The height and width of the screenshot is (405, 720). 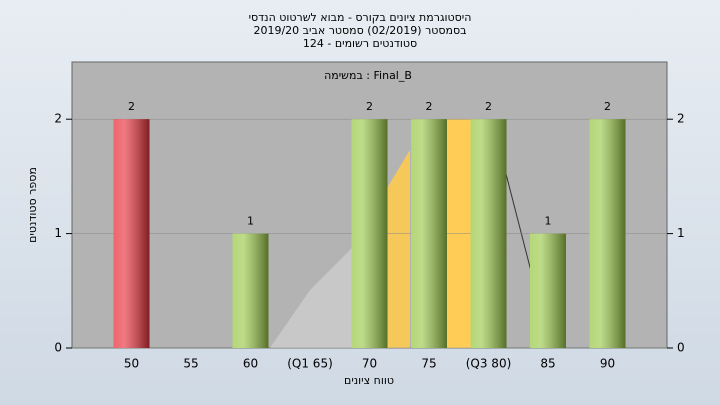 What do you see at coordinates (369, 380) in the screenshot?
I see `x-axis-label: טווח ציונים` at bounding box center [369, 380].